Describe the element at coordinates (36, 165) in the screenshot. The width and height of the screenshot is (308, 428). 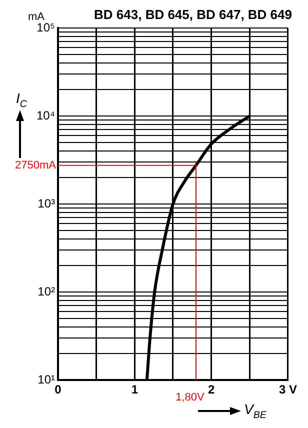
I see `ref-line-label: 2750mA` at that location.